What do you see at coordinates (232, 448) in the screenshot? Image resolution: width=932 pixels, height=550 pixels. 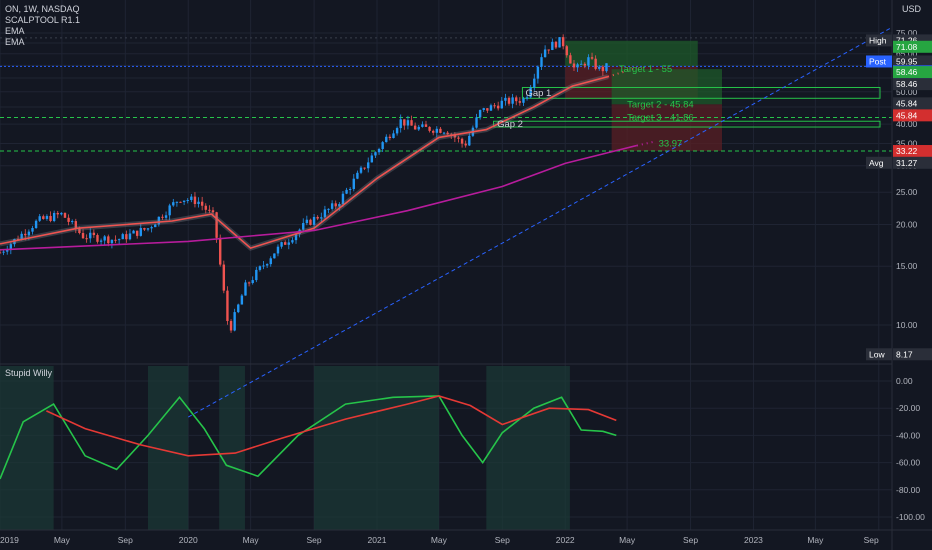 I see `oscillator-zone` at bounding box center [232, 448].